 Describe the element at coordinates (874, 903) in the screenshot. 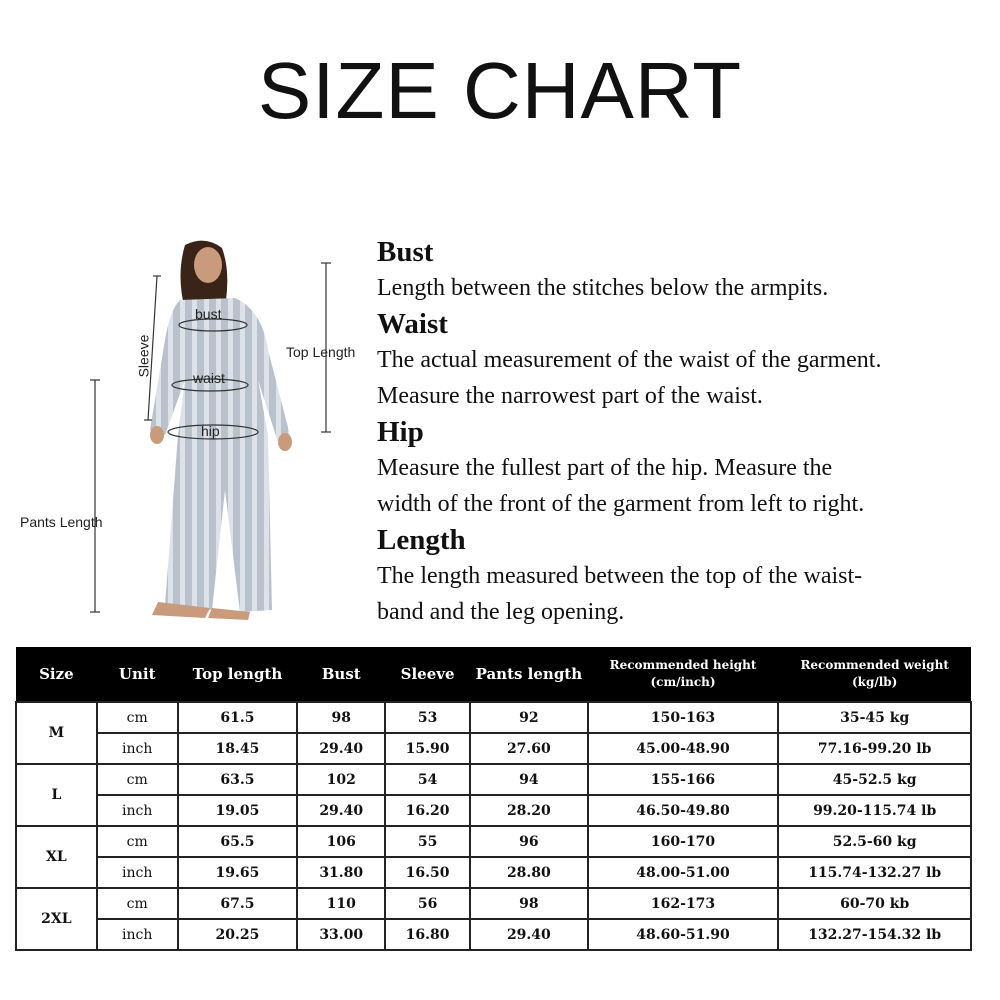

I see `table-cell: 60-70 kb` at that location.